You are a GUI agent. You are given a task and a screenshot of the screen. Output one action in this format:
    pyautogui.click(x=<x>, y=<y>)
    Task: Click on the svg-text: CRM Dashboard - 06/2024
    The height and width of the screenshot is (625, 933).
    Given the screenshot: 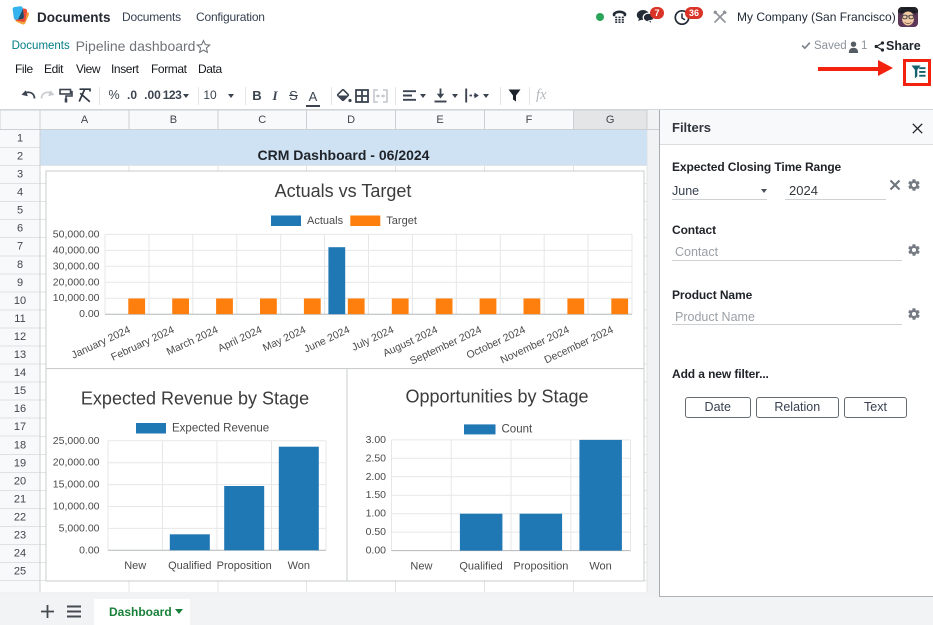 What is the action you would take?
    pyautogui.click(x=344, y=155)
    